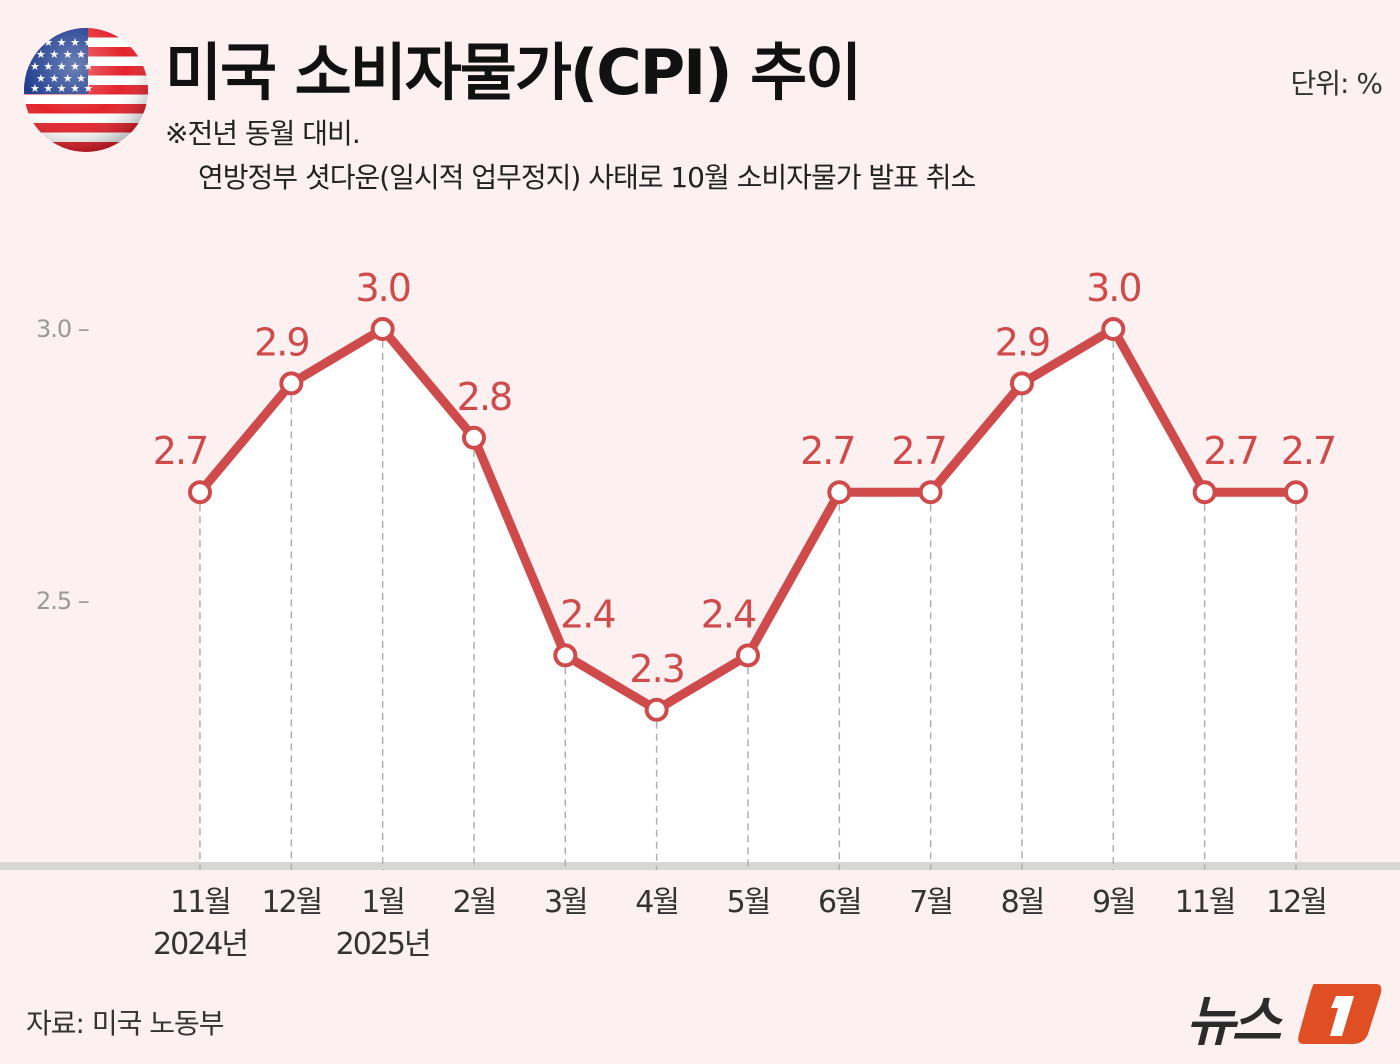  I want to click on data-label: 2.3, so click(656, 669).